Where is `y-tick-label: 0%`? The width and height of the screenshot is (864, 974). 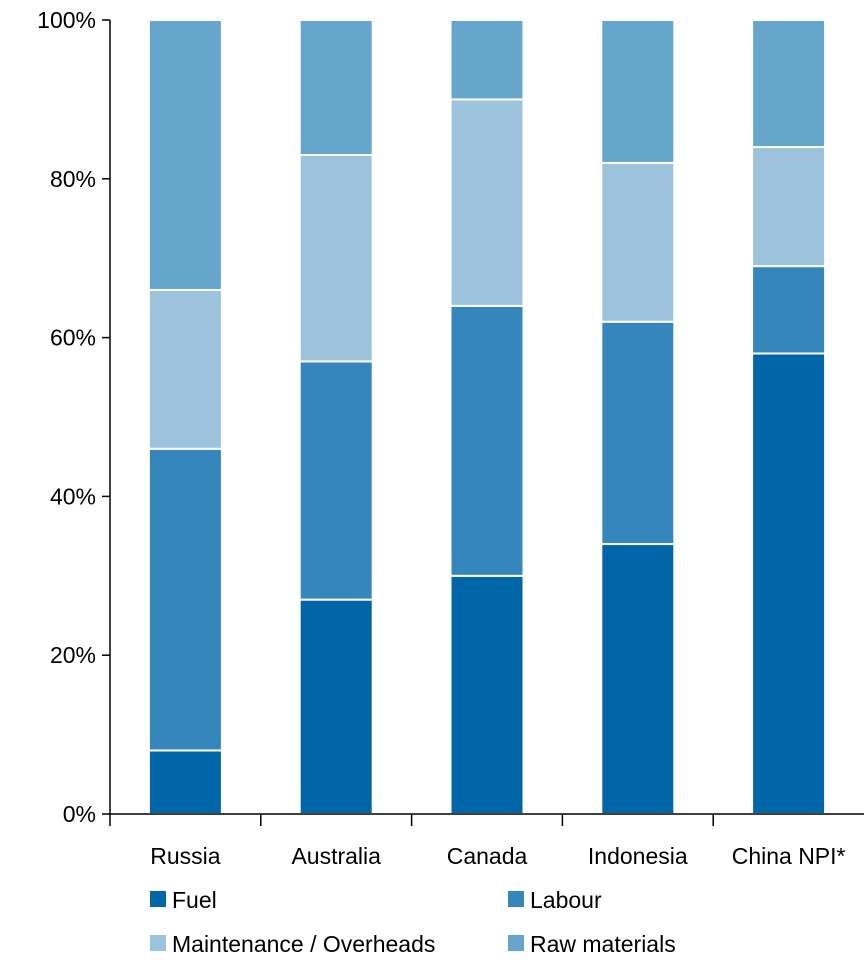
y-tick-label: 0% is located at coordinates (79, 814).